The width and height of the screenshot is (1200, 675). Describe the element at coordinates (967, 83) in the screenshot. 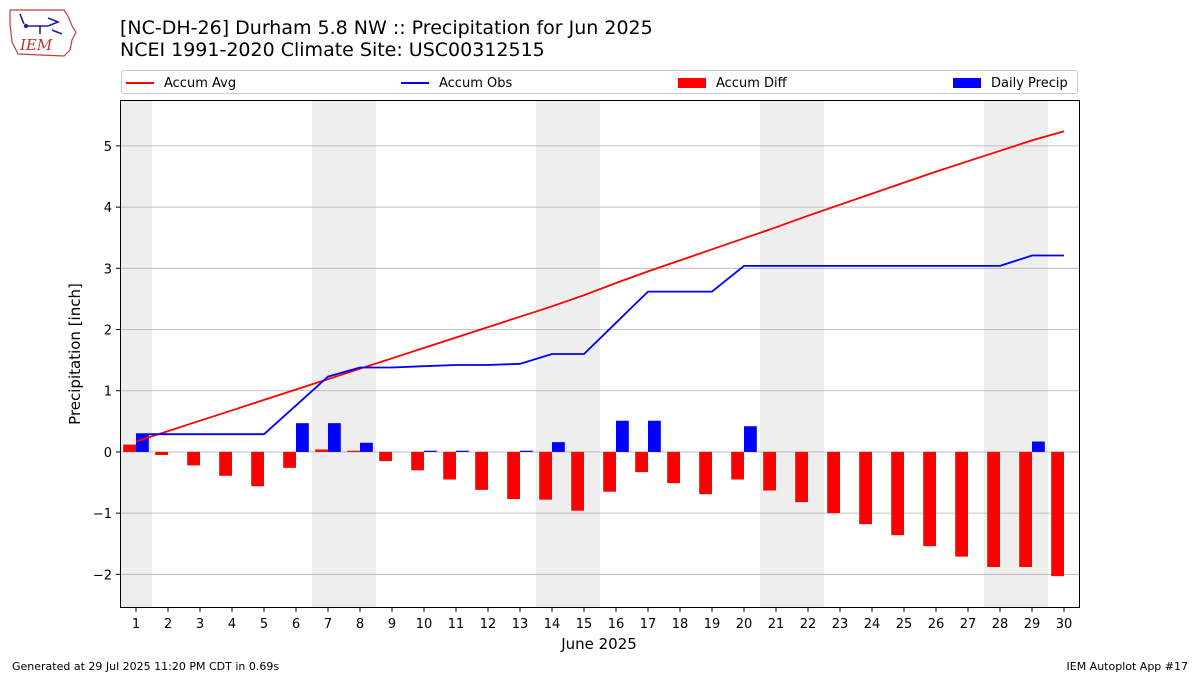

I see `legend-swatch-daily-precip` at that location.